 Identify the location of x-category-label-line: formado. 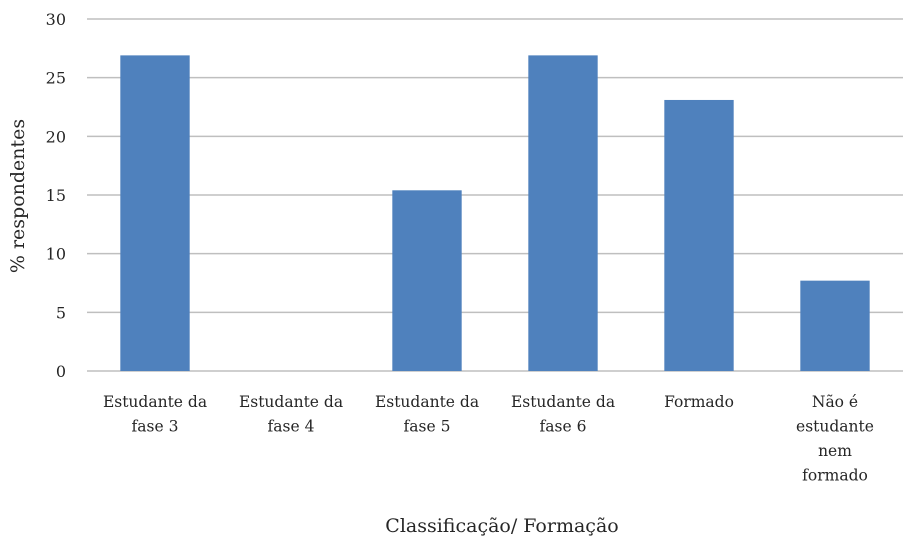
(835, 476).